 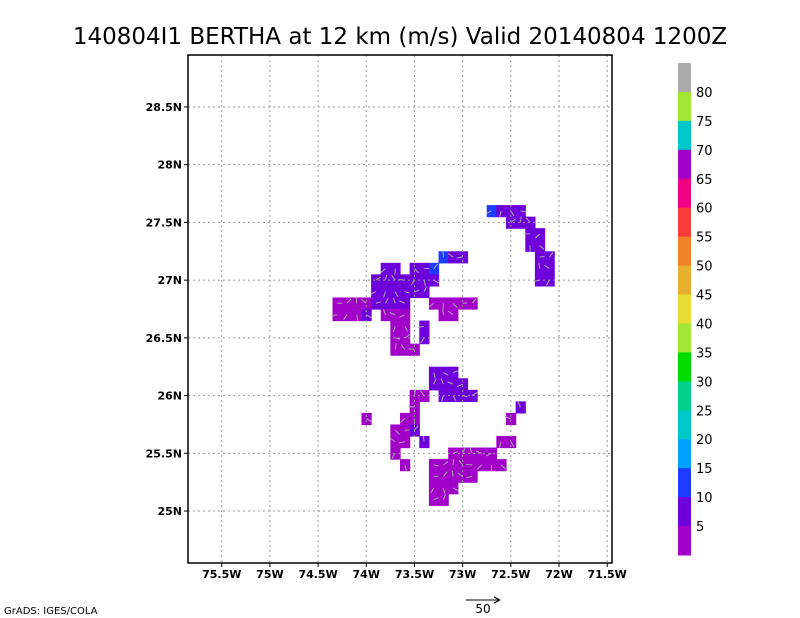 I want to click on y-tick-label: 25.5N, so click(x=164, y=453).